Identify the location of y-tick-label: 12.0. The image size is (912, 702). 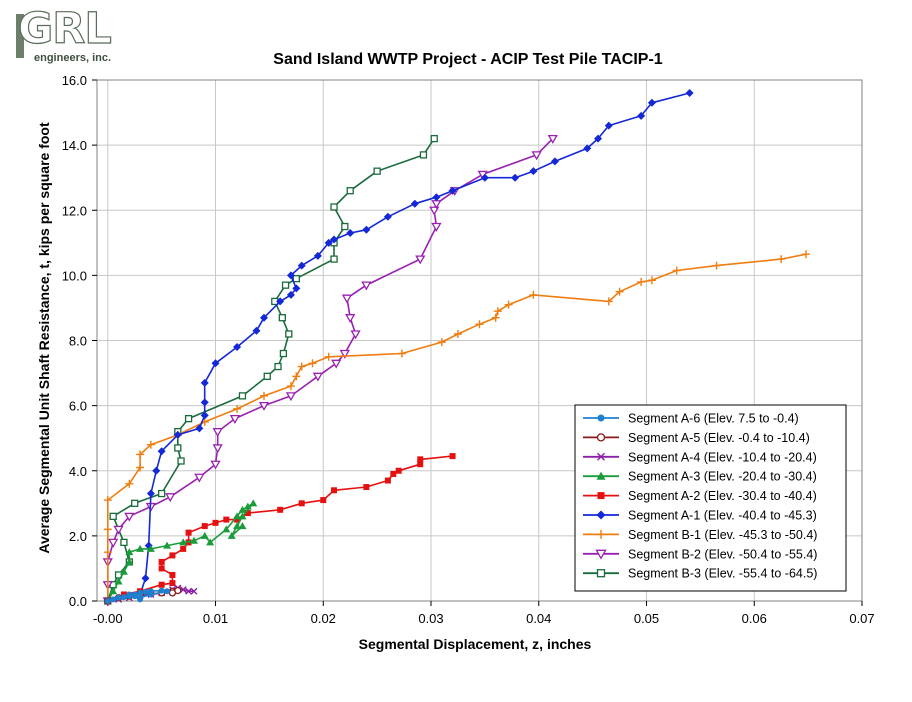
(74, 210).